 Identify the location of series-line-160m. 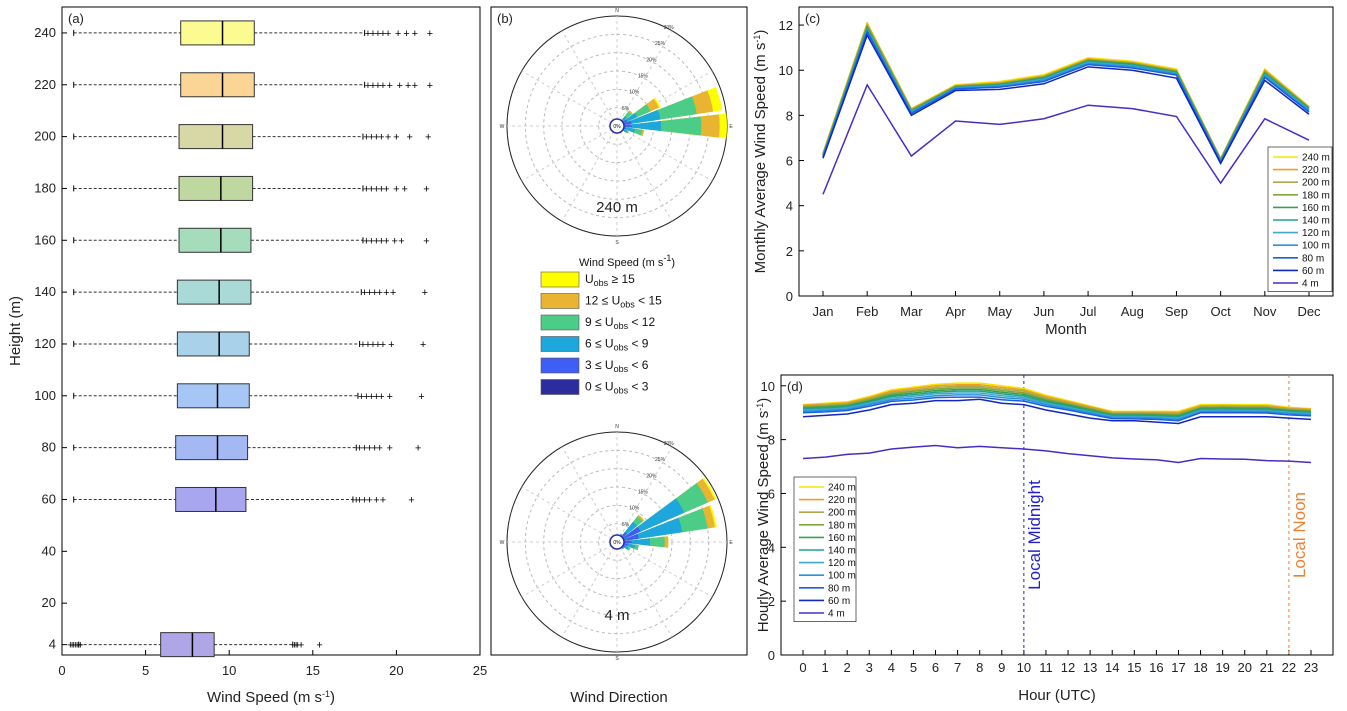
(1066, 93).